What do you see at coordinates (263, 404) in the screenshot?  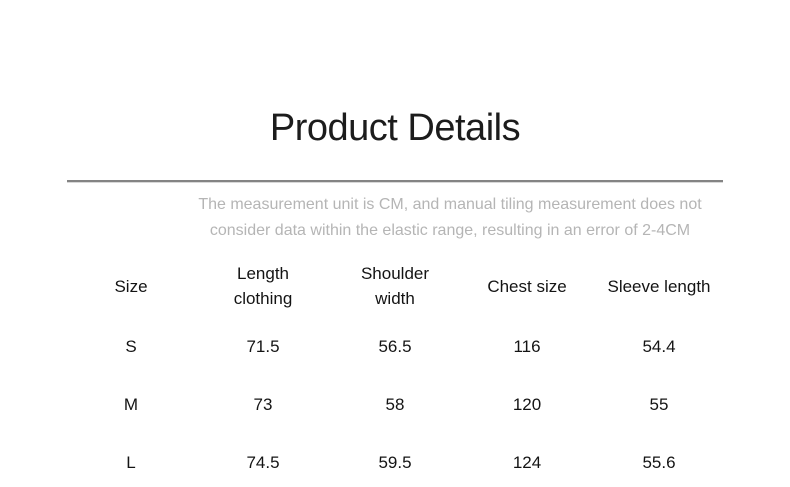 I see `table-cell: 73` at bounding box center [263, 404].